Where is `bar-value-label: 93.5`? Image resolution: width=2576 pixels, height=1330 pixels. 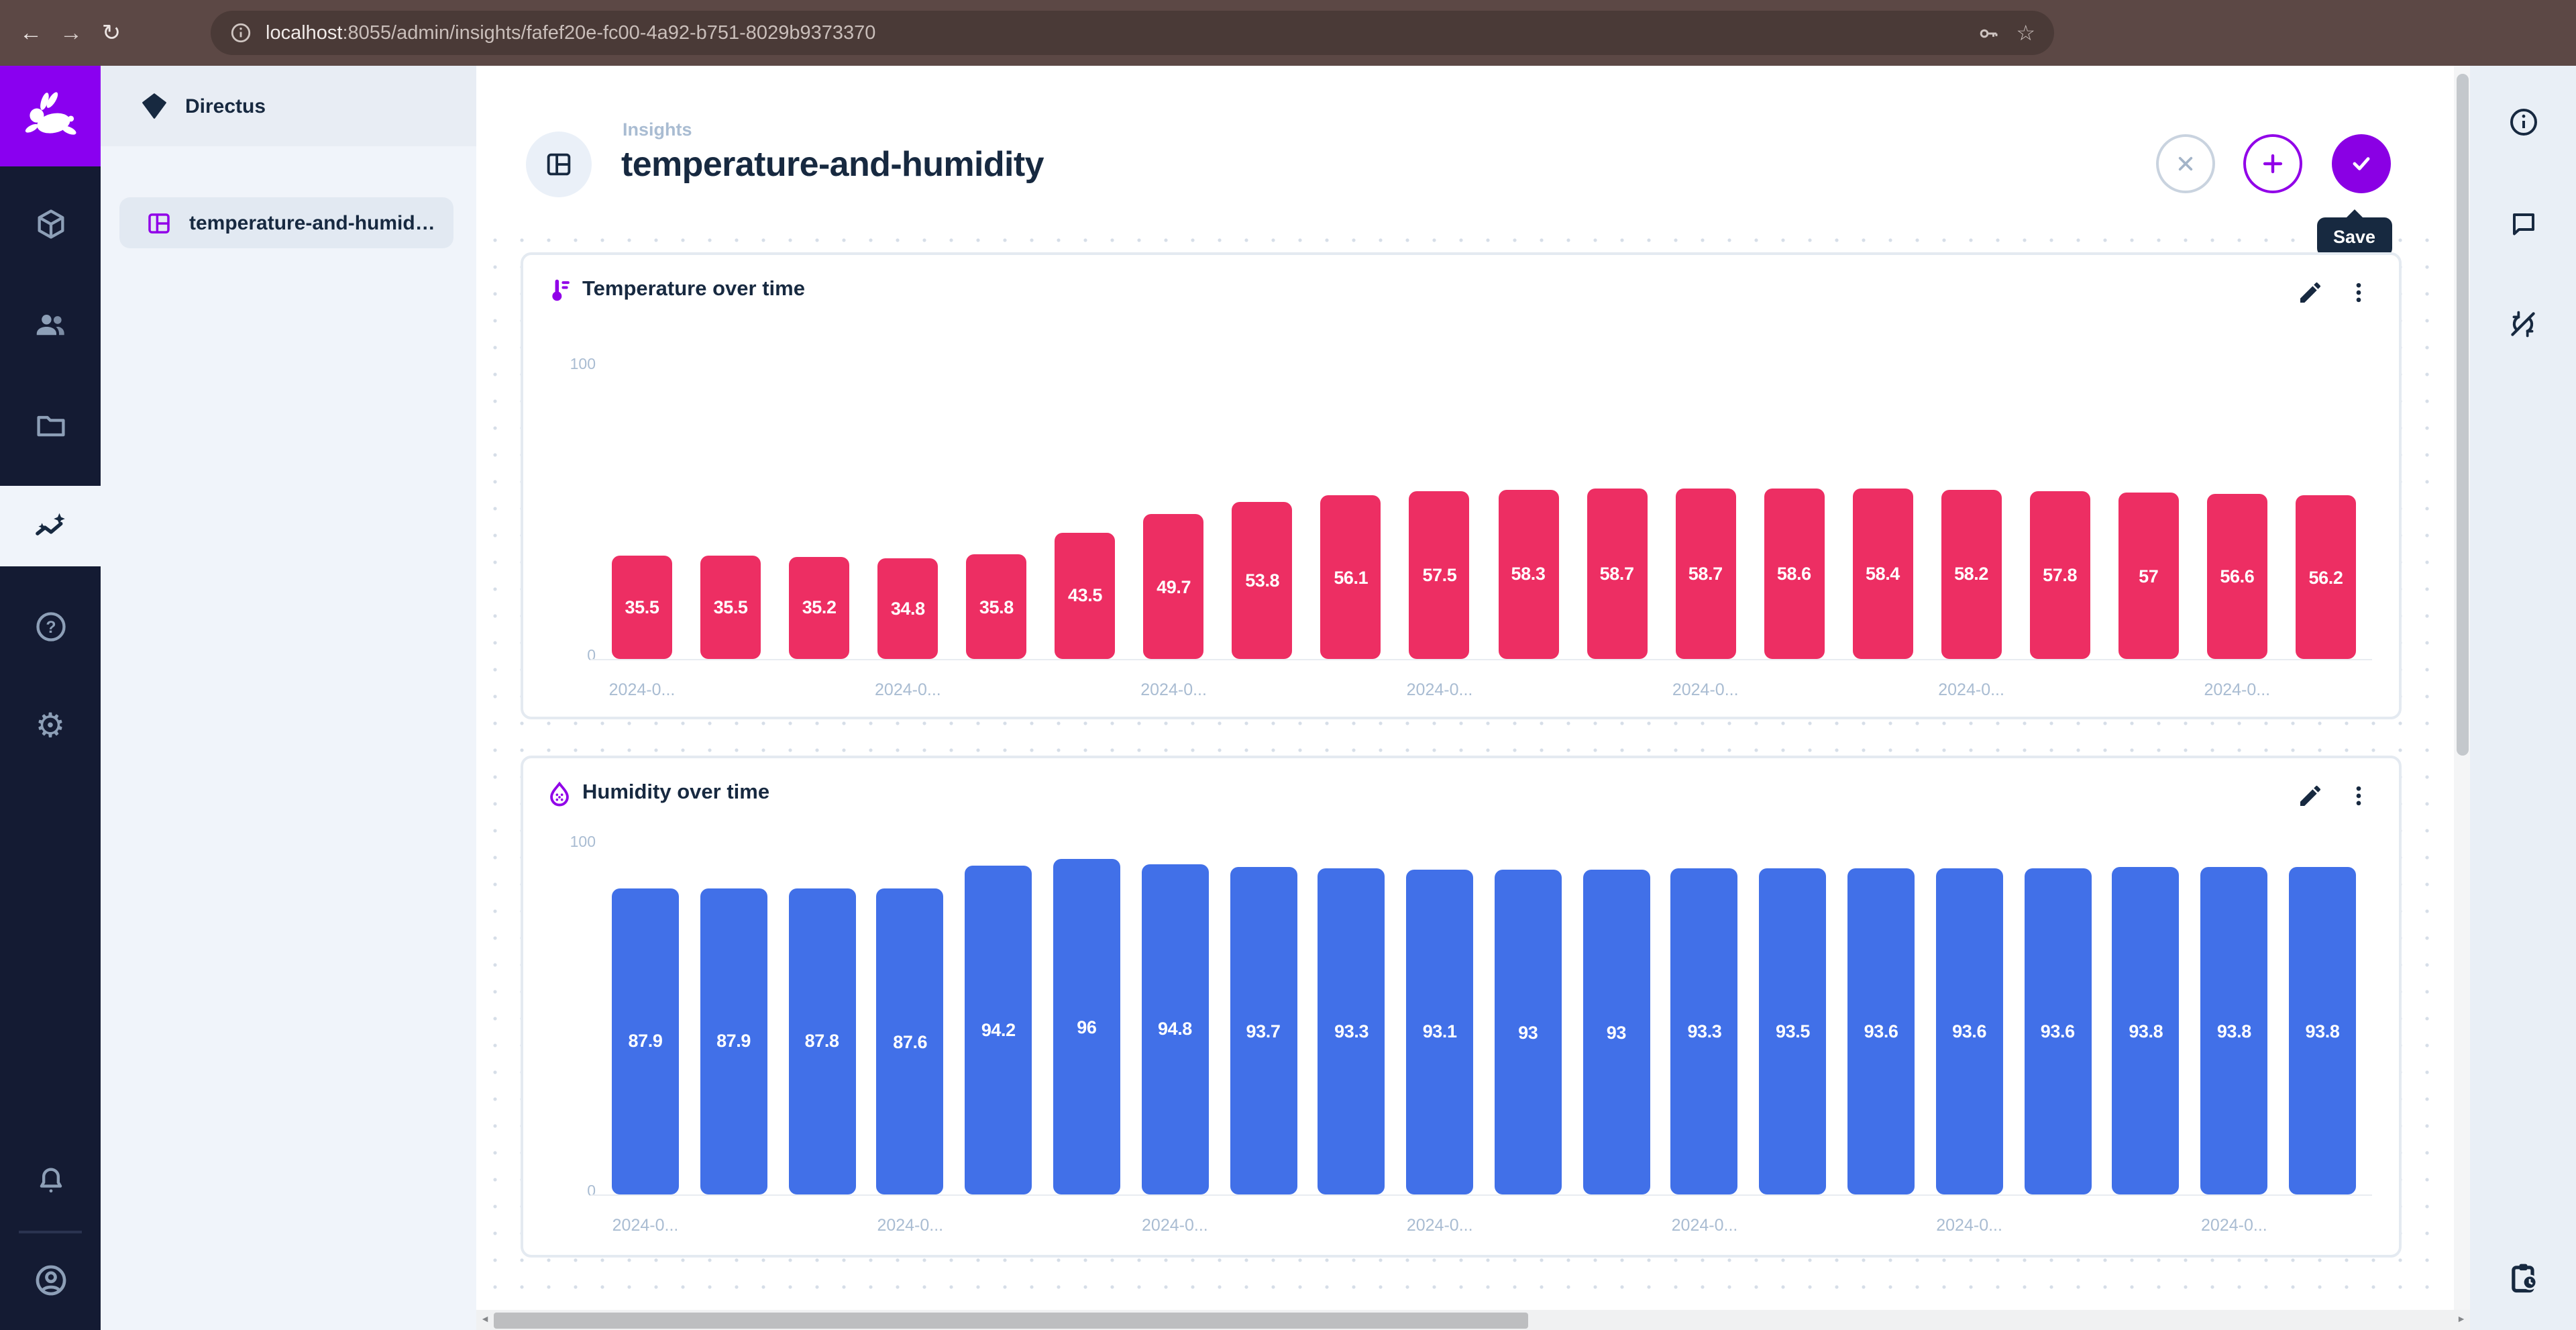
bar-value-label: 93.5 is located at coordinates (1793, 1031).